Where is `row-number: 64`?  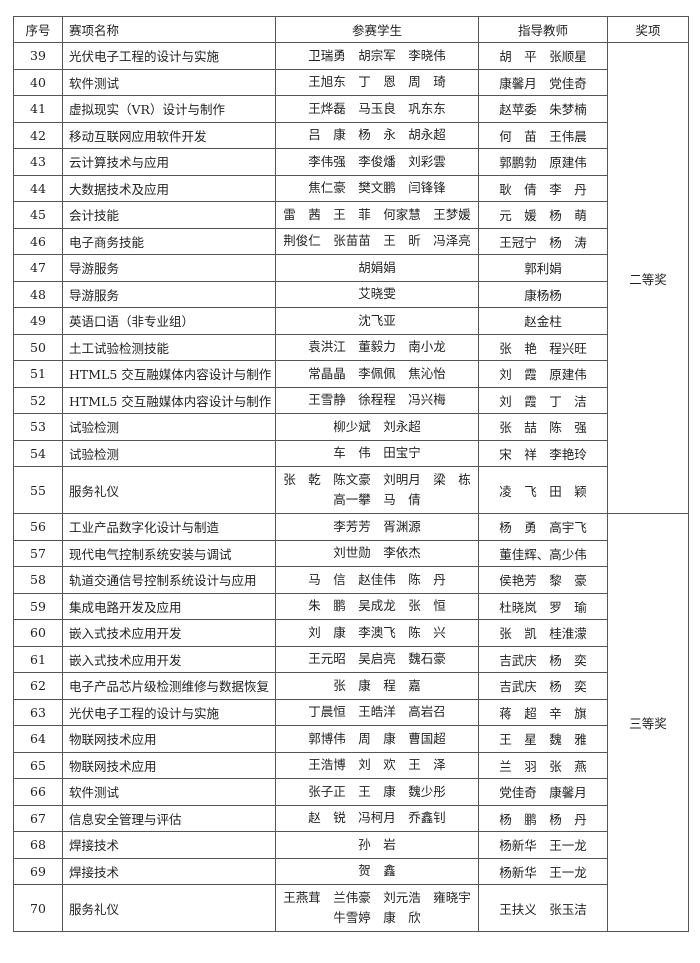
row-number: 64 is located at coordinates (38, 739).